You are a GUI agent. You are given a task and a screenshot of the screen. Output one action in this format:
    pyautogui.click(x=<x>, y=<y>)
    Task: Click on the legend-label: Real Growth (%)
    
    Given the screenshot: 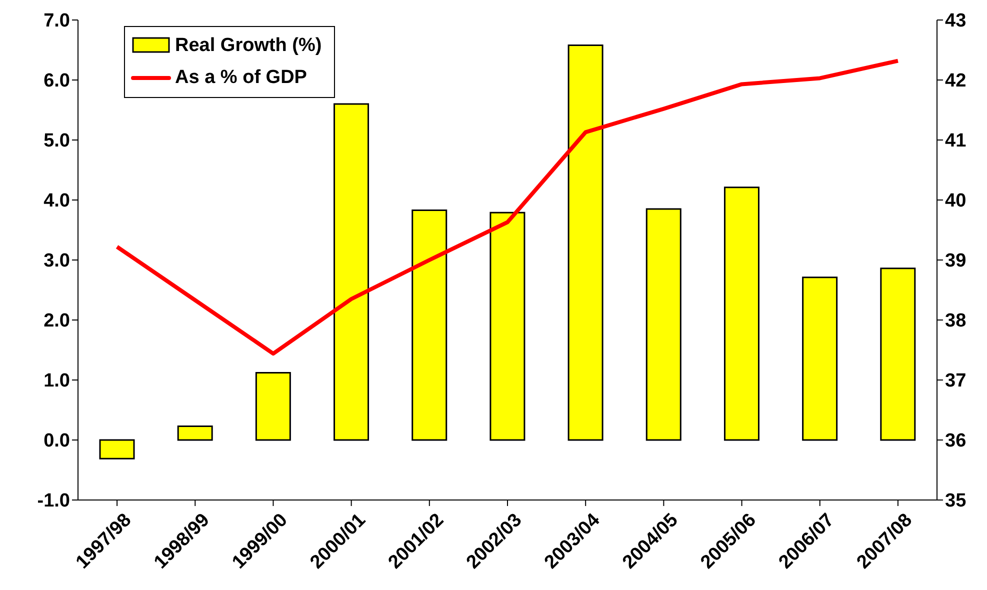 What is the action you would take?
    pyautogui.click(x=248, y=46)
    